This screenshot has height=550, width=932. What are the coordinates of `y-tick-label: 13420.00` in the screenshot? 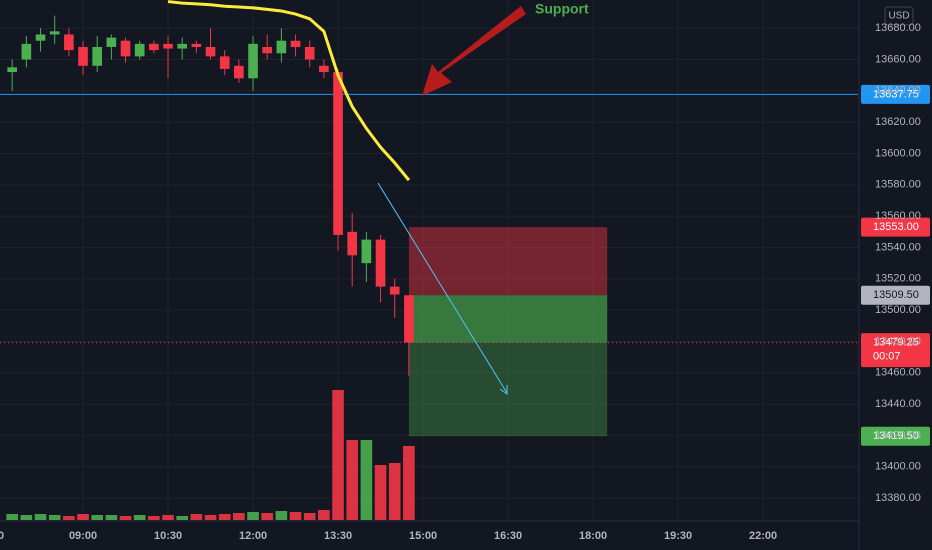 It's located at (898, 435).